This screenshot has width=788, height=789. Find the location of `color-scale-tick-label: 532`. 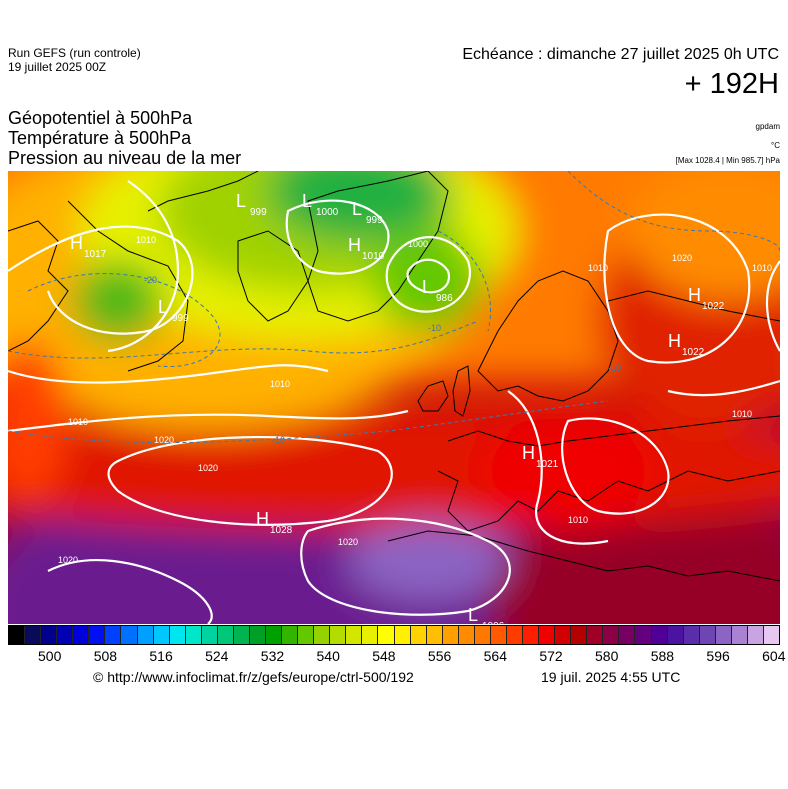

color-scale-tick-label: 532 is located at coordinates (272, 656).